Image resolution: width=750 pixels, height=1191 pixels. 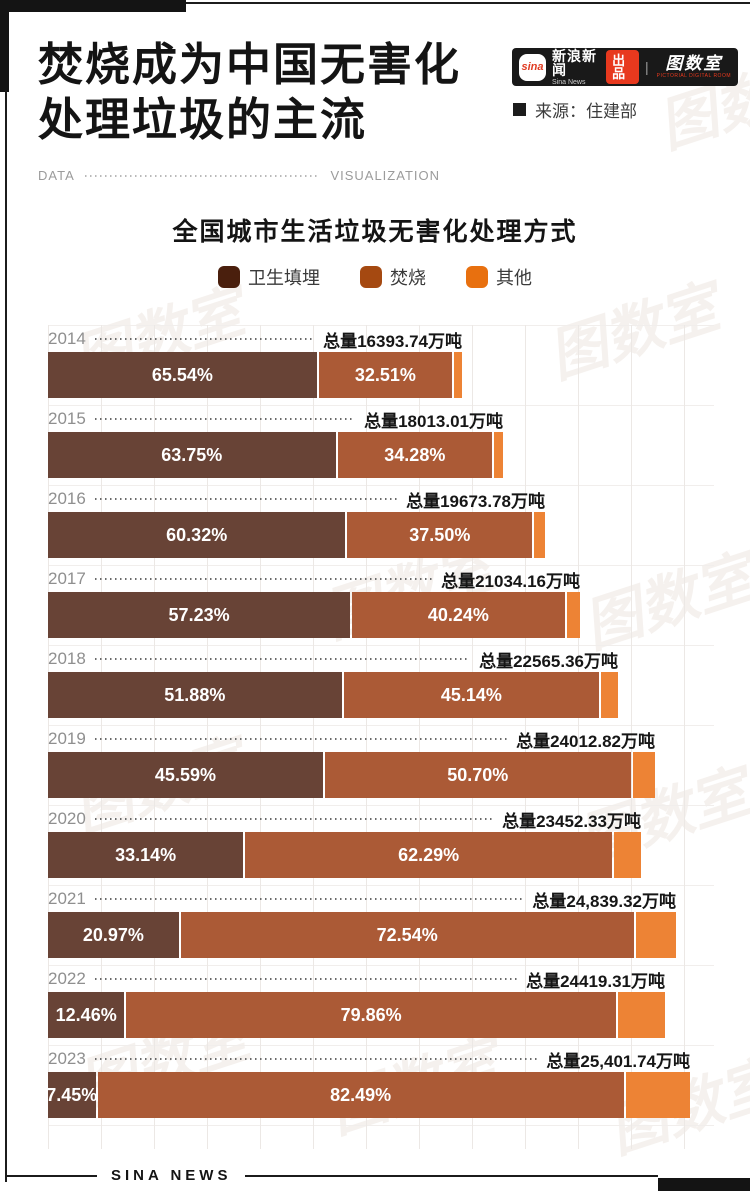 I want to click on page-title: 焚烧成为中国无害化 处理垃圾的主流, so click(x=249, y=93).